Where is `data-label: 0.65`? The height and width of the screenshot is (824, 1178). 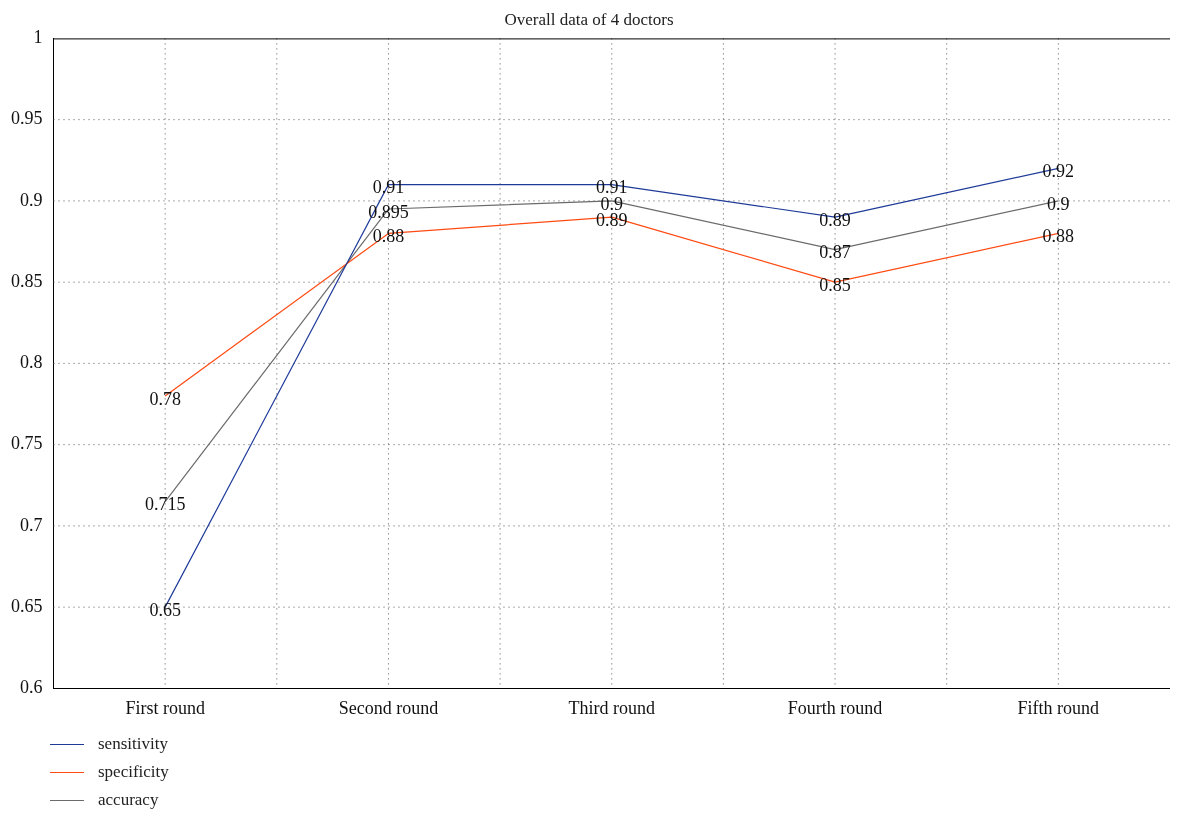
data-label: 0.65 is located at coordinates (165, 609).